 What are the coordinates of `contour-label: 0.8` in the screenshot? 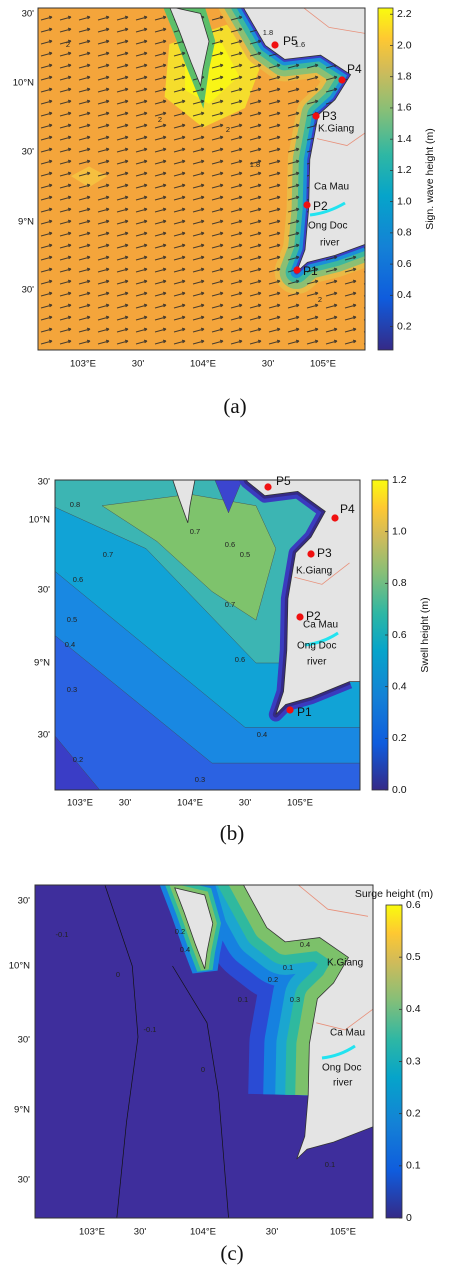 It's located at (75, 504).